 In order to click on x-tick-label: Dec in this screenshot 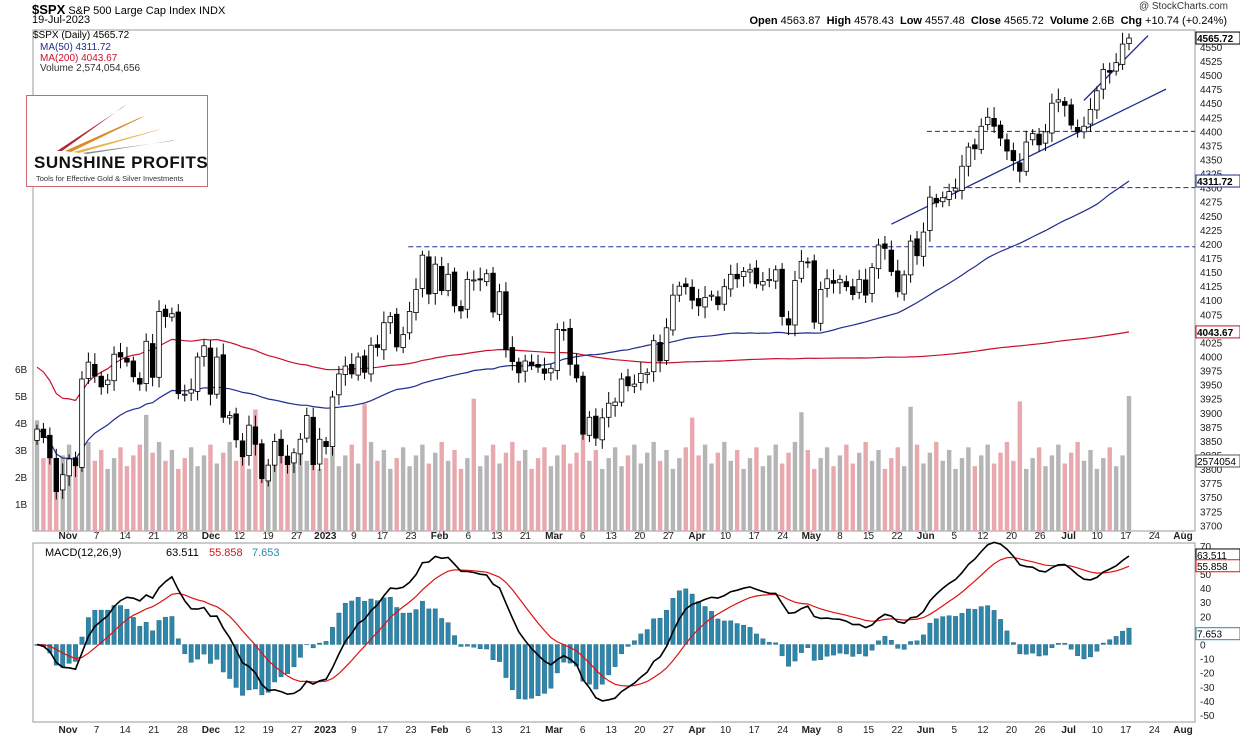, I will do `click(211, 536)`.